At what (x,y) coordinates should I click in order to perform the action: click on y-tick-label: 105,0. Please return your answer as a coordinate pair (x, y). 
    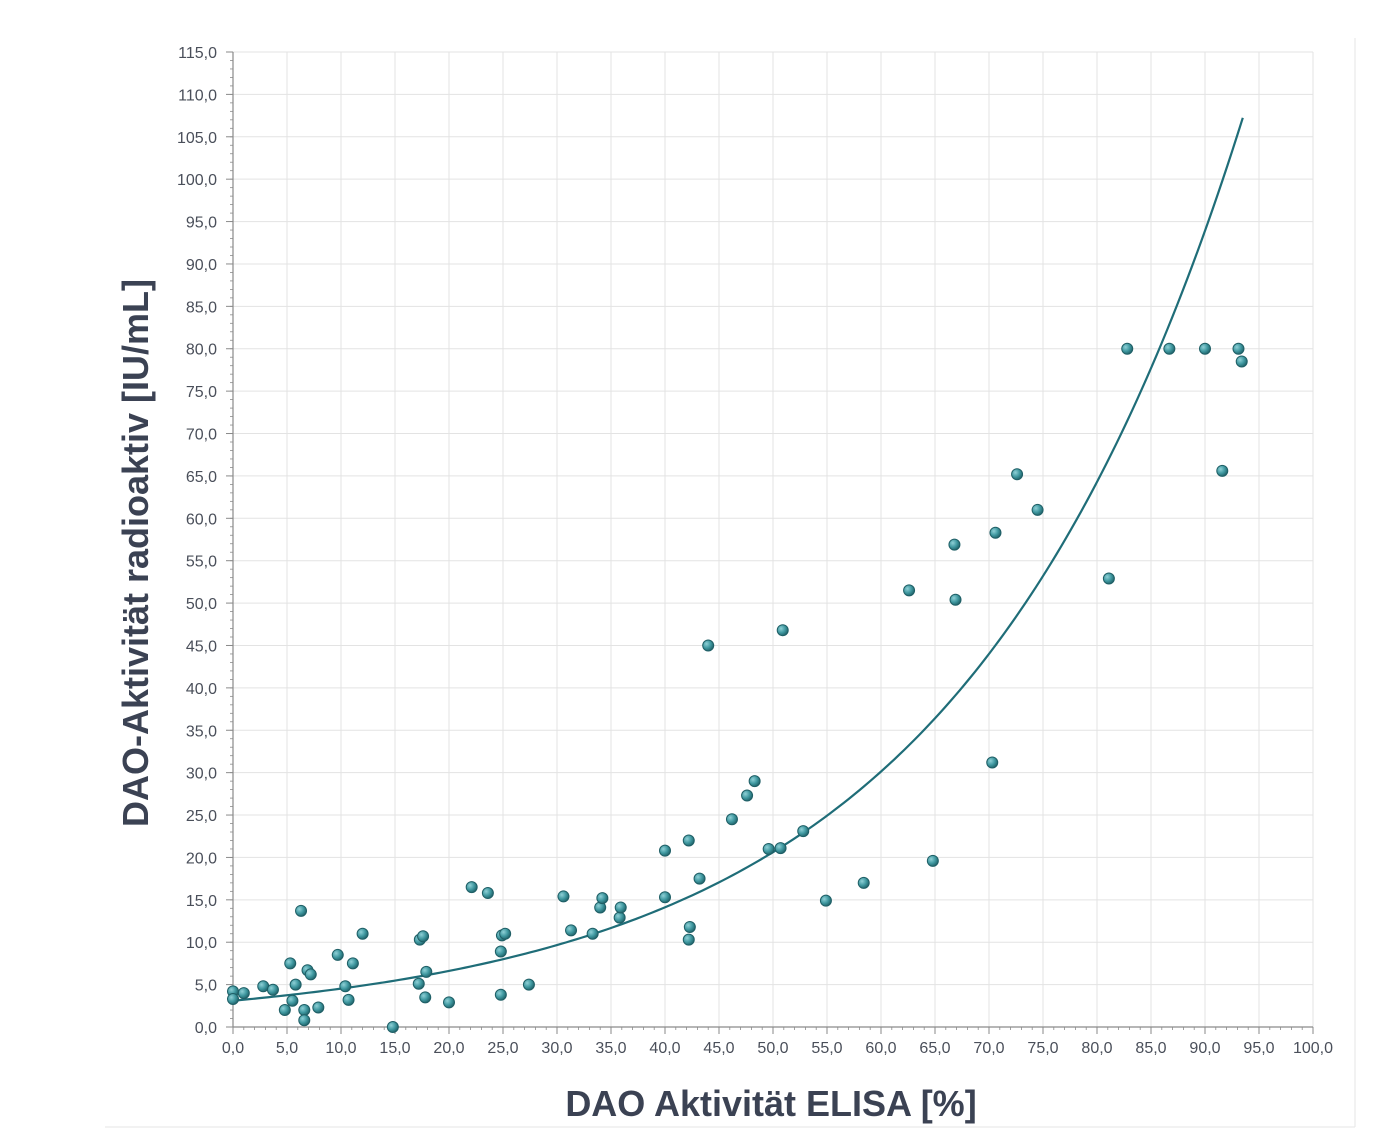
    Looking at the image, I should click on (197, 138).